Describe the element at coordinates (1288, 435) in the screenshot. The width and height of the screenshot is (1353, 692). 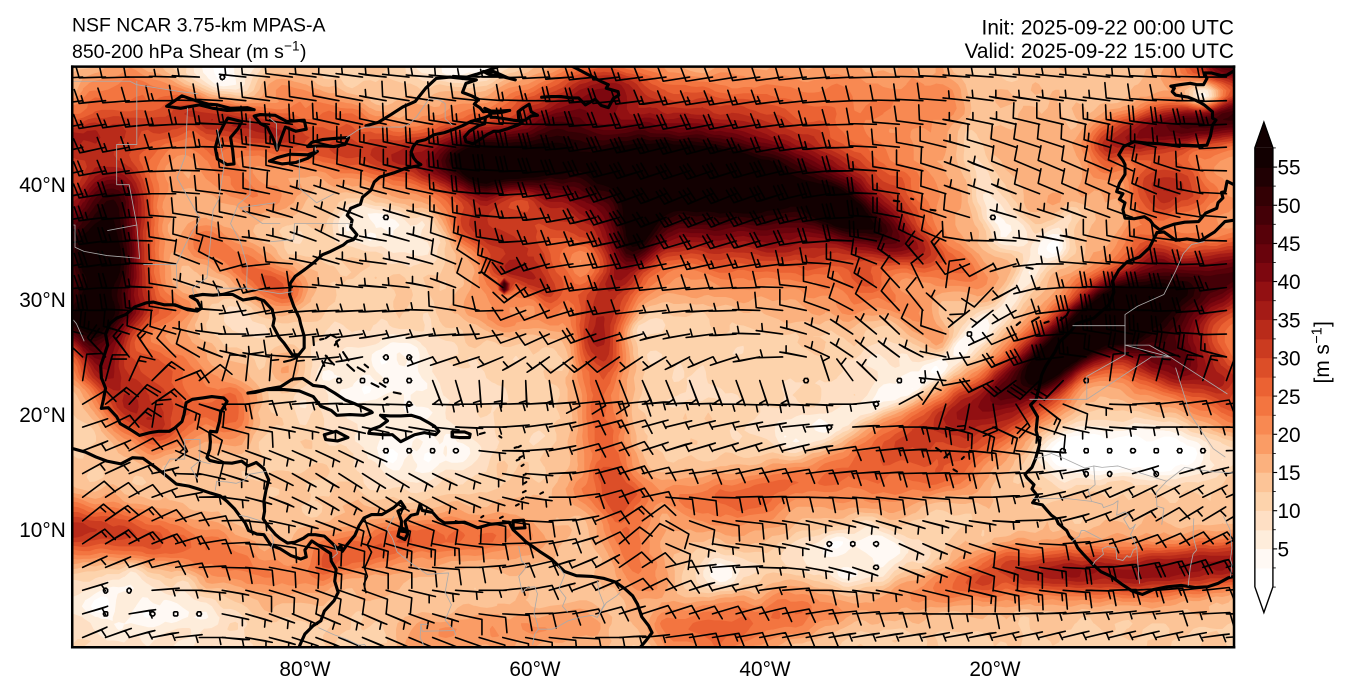
I see `svg-text: 20` at that location.